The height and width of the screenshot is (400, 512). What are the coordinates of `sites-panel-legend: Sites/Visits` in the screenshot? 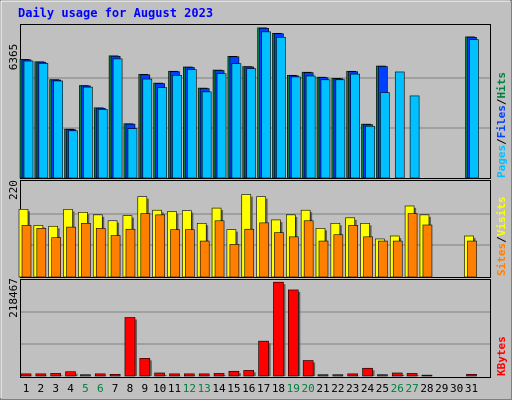 It's located at (501, 237).